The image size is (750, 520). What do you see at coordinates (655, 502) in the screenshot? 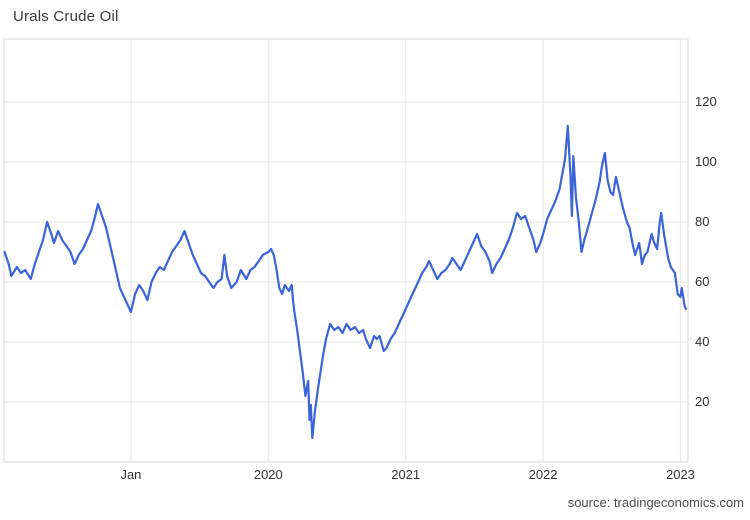
I see `source-attribution: source: tradingeconomics.com` at bounding box center [655, 502].